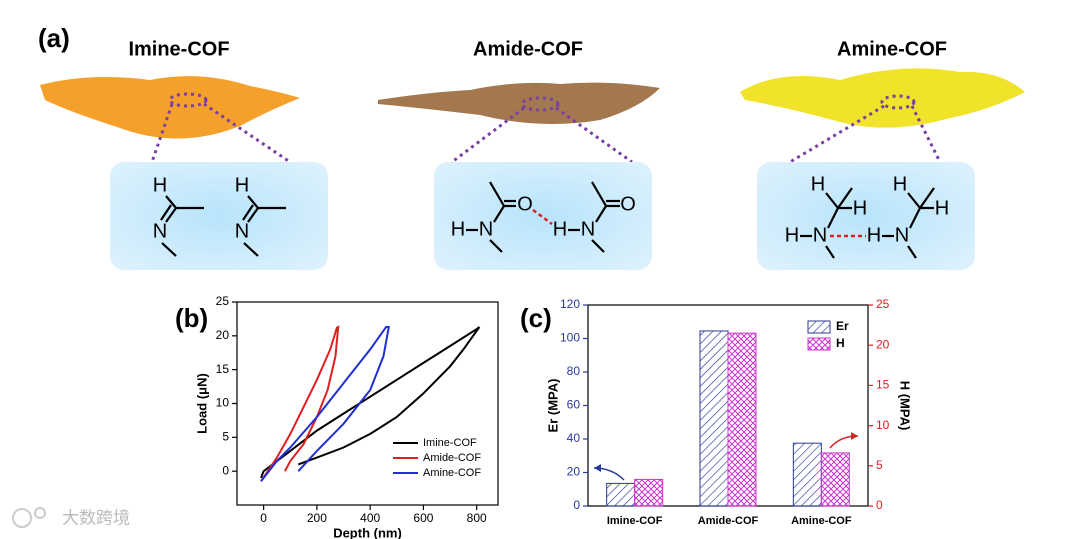 This screenshot has height=539, width=1080. What do you see at coordinates (574, 405) in the screenshot?
I see `y-tick-label: 60` at bounding box center [574, 405].